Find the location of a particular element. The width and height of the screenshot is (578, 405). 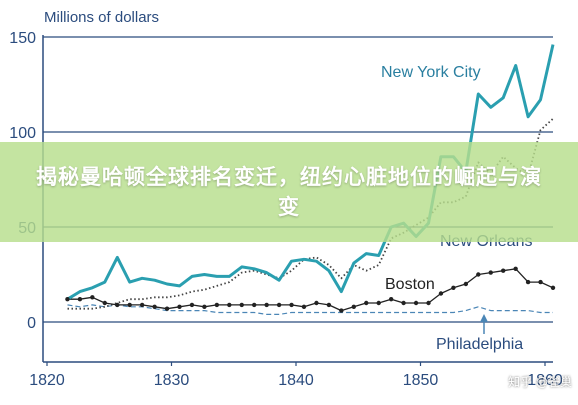

series-line-boston is located at coordinates (310, 290).